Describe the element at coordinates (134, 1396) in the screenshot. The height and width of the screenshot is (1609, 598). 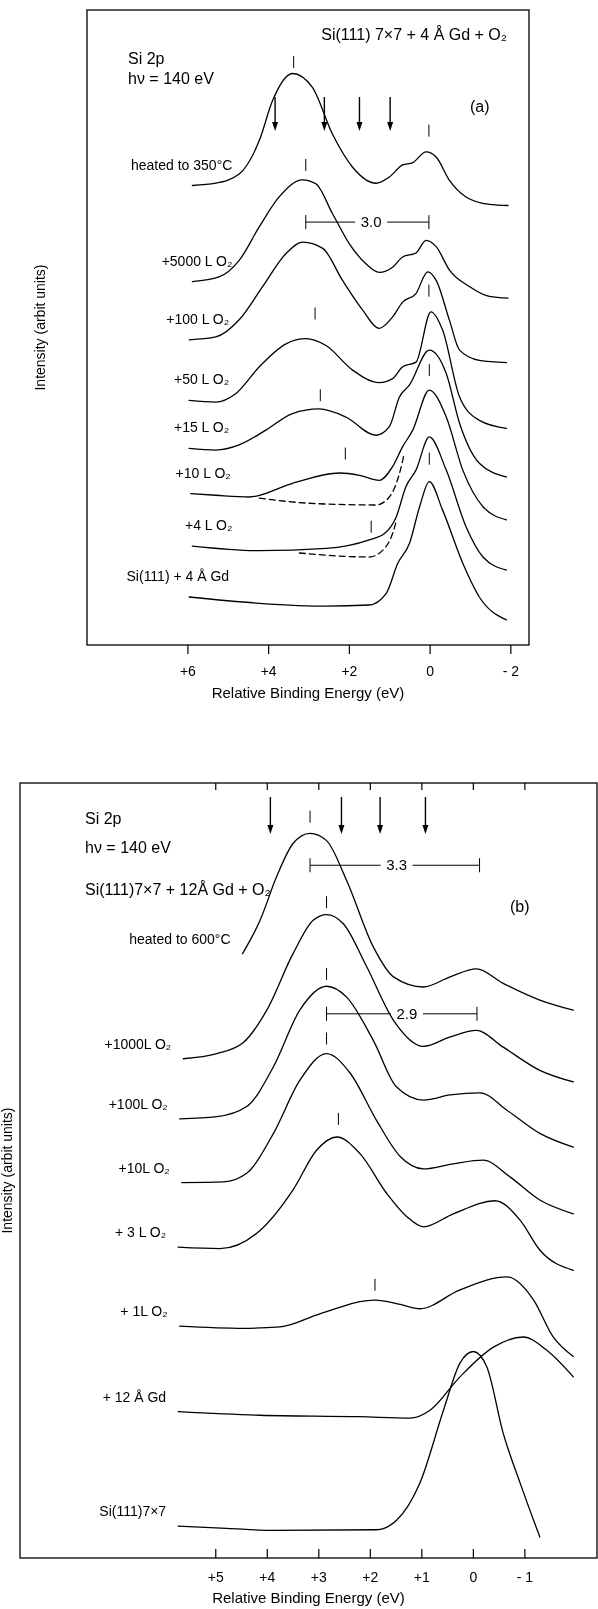
I see `series-label: + 12 Å Gd` at that location.